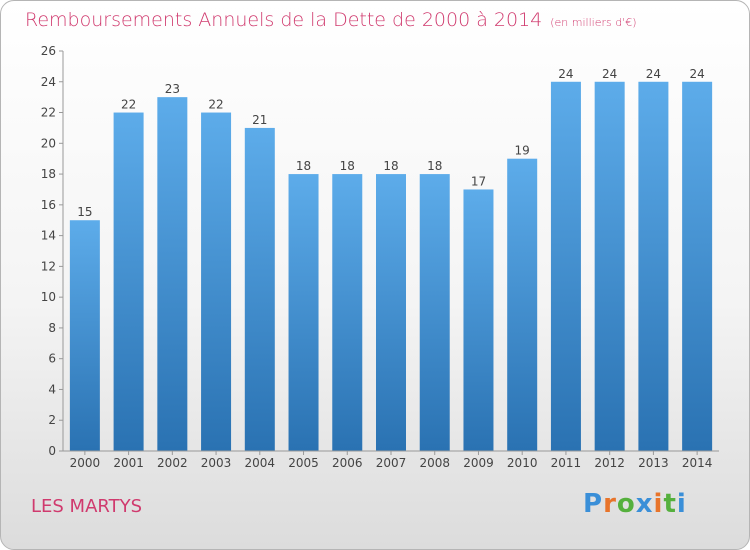  I want to click on y-tick-label: 16, so click(48, 205).